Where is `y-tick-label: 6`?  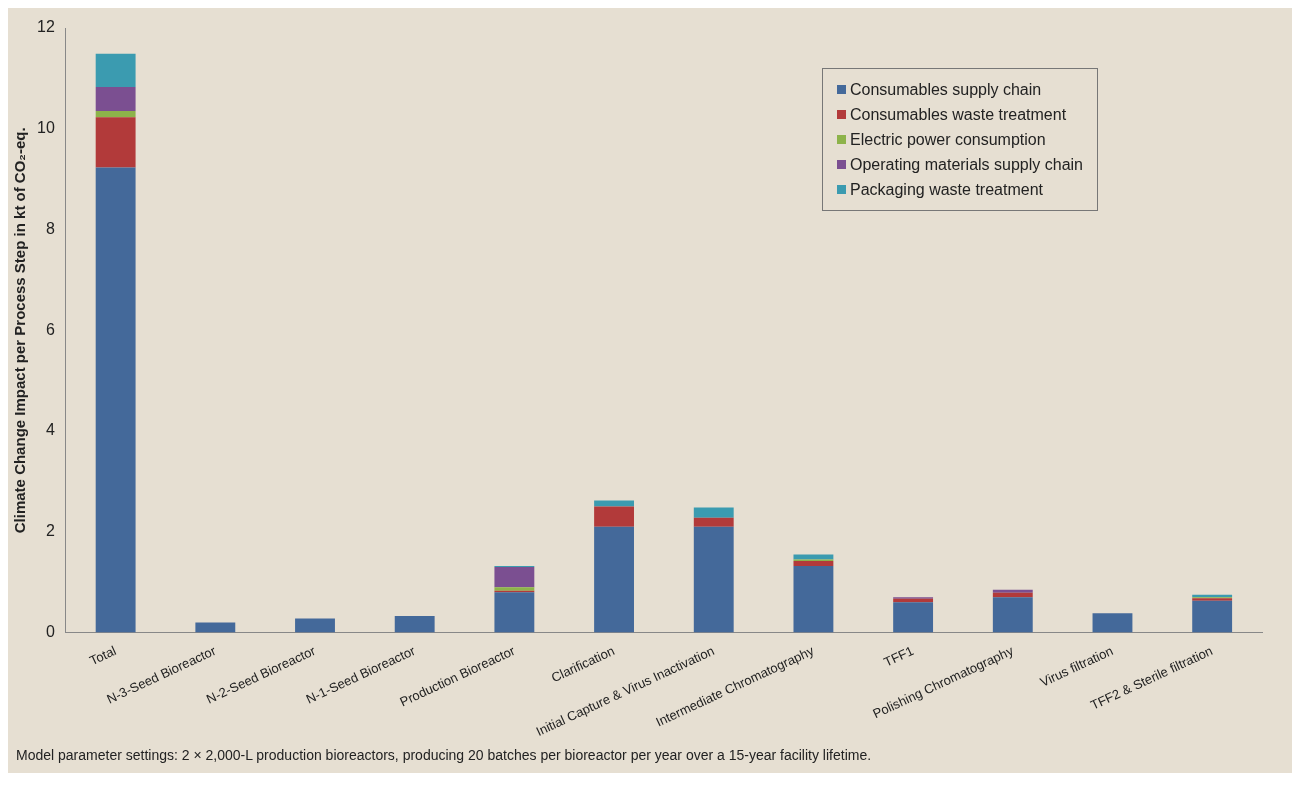 y-tick-label: 6 is located at coordinates (50, 329).